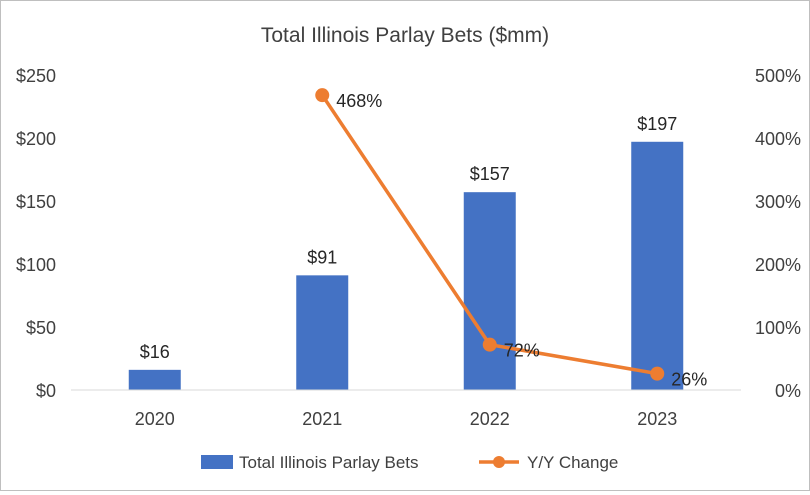  What do you see at coordinates (778, 202) in the screenshot?
I see `right-axis-tick-label: 300%` at bounding box center [778, 202].